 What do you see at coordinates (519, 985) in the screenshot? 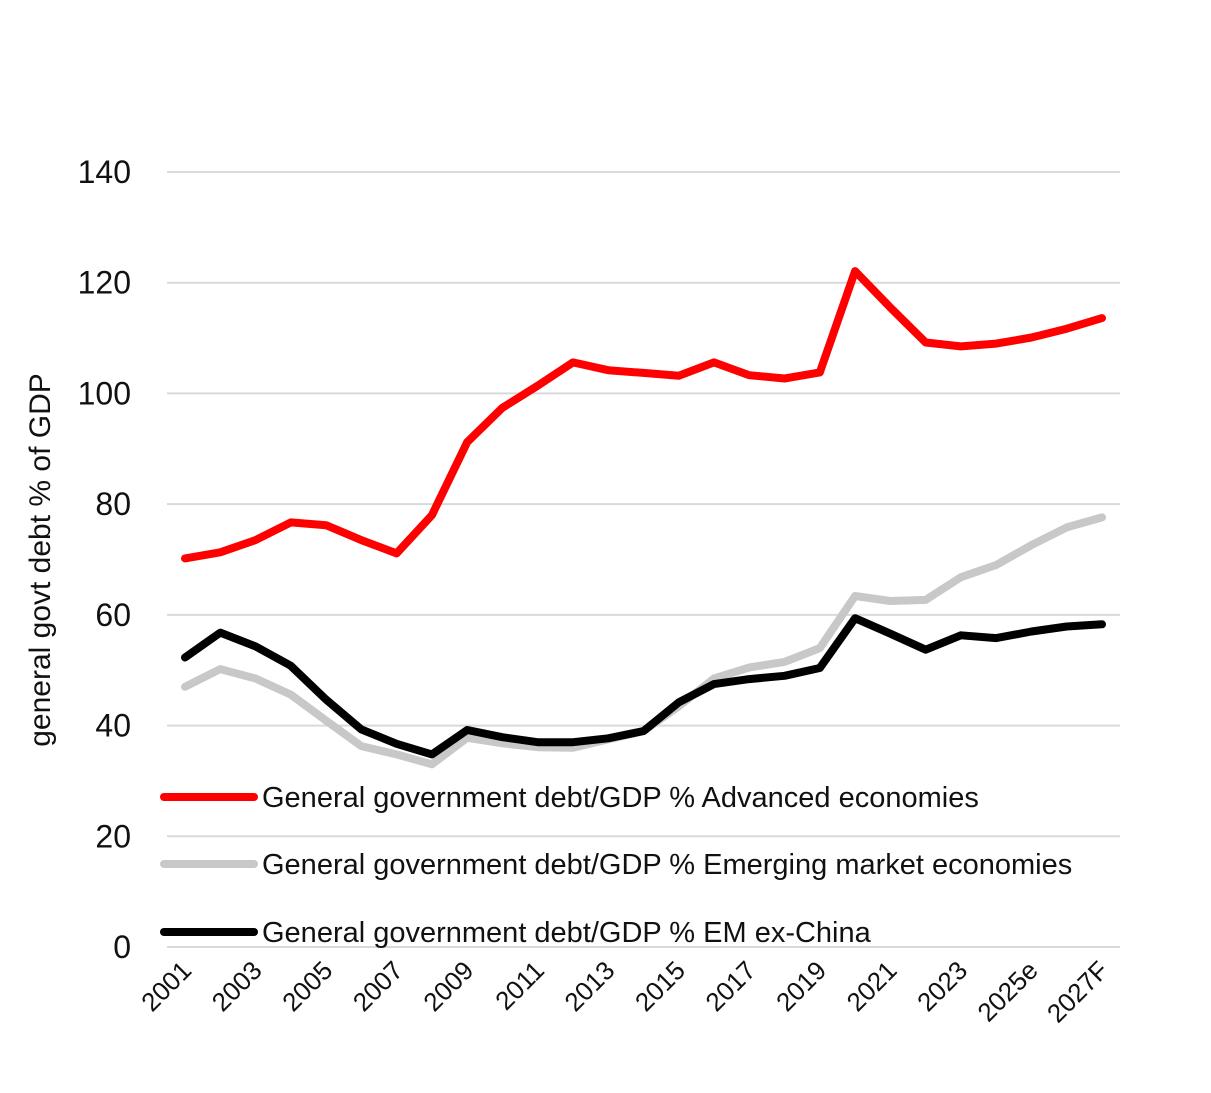
I see `x-tick-label: 2011` at bounding box center [519, 985].